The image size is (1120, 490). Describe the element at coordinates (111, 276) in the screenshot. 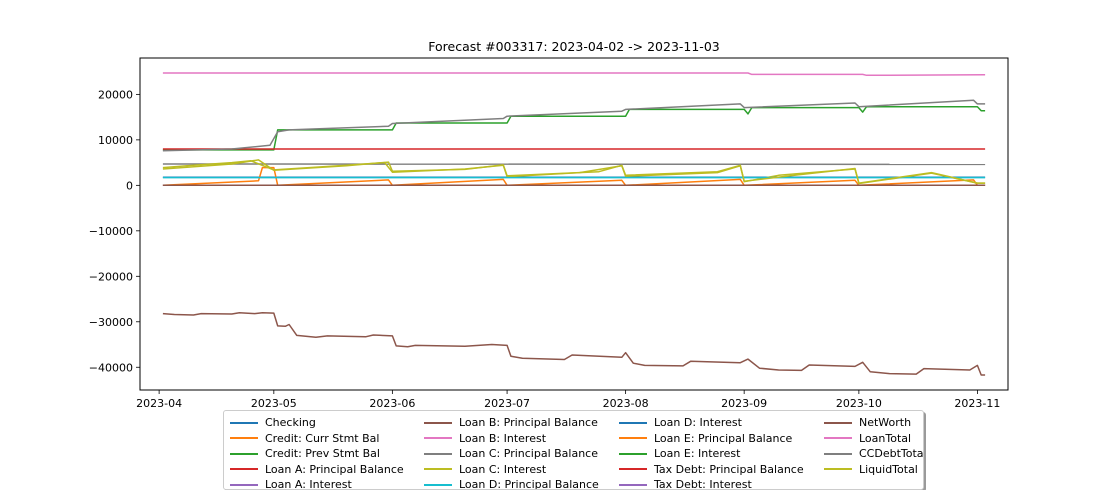

I see `y-tick-label: −20000` at that location.